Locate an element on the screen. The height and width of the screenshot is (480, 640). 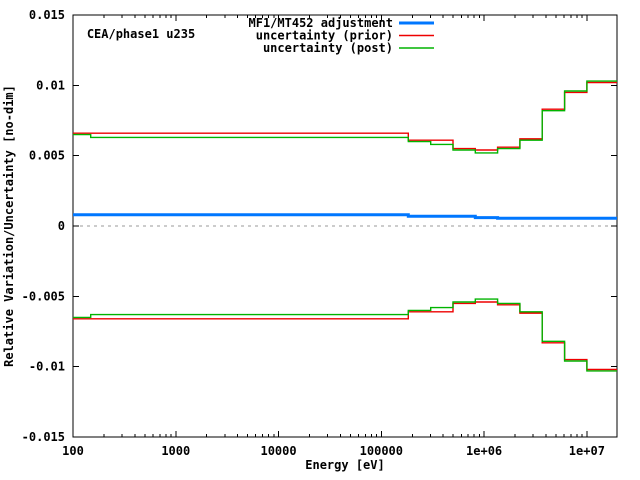
y-axis-label: Relative Variation/Uncertainty [no-dim] is located at coordinates (9, 226).